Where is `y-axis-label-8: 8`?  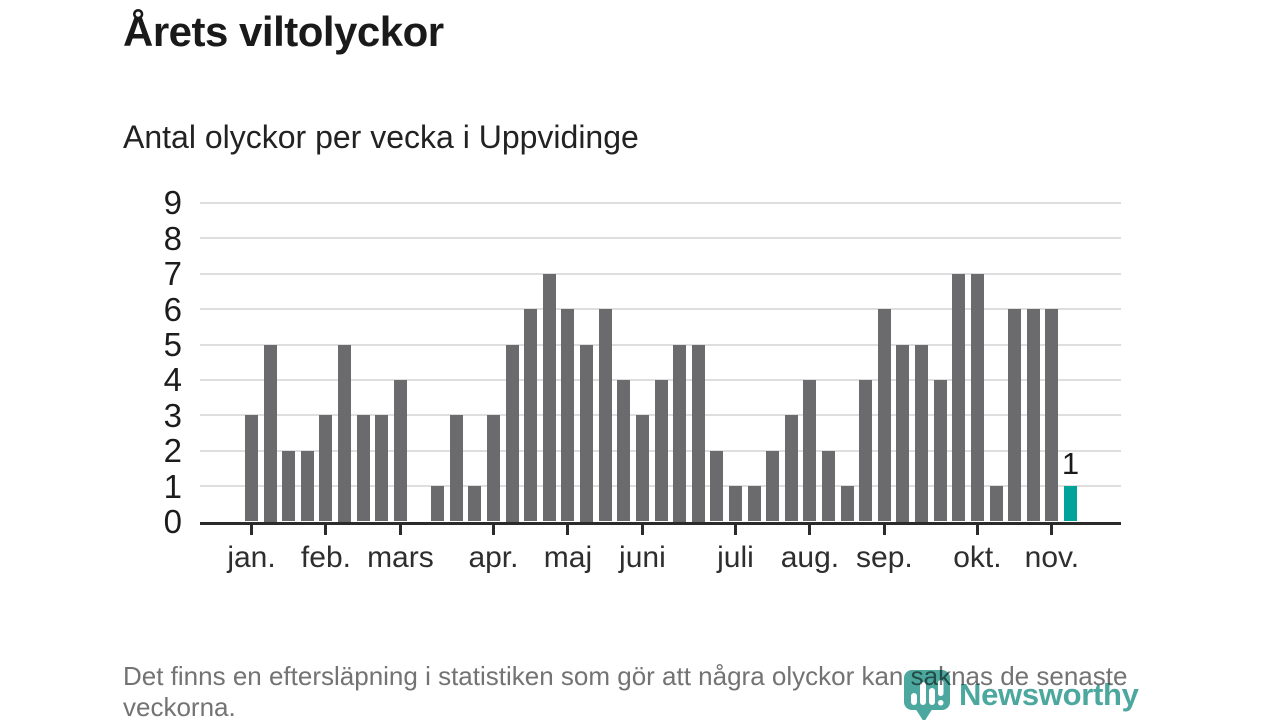
y-axis-label-8: 8 is located at coordinates (172, 238).